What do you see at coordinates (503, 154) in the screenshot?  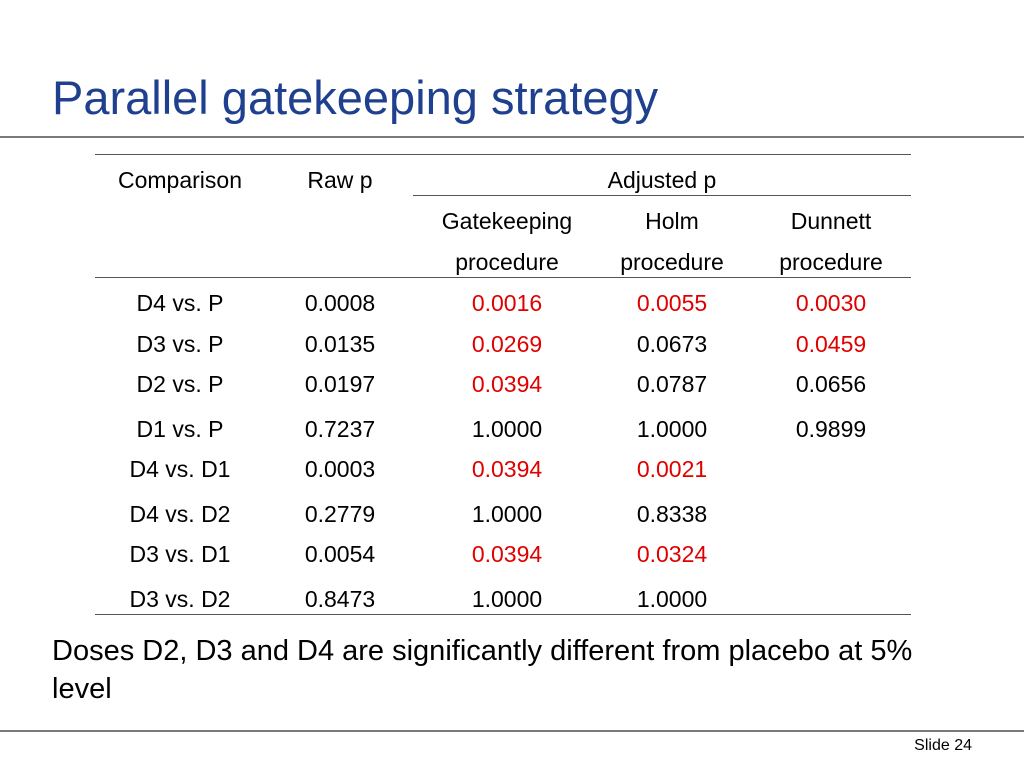 I see `table-top-rule` at bounding box center [503, 154].